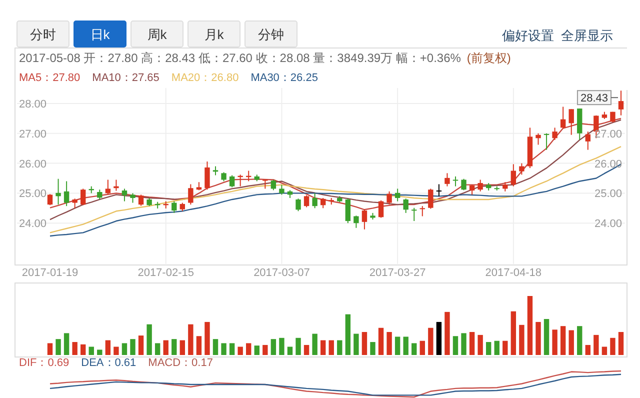 The image size is (640, 398). I want to click on value-flag: 28.43, so click(597, 98).